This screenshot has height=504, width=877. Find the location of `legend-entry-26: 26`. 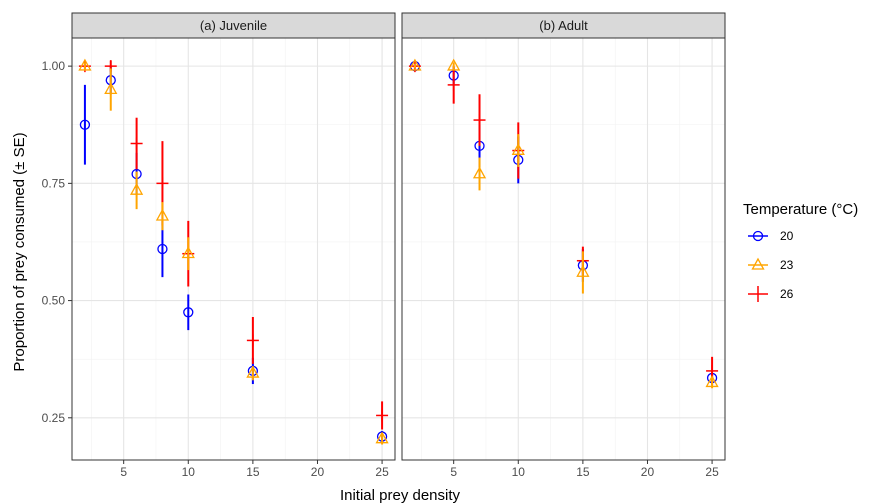

legend-entry-26: 26 is located at coordinates (771, 294).